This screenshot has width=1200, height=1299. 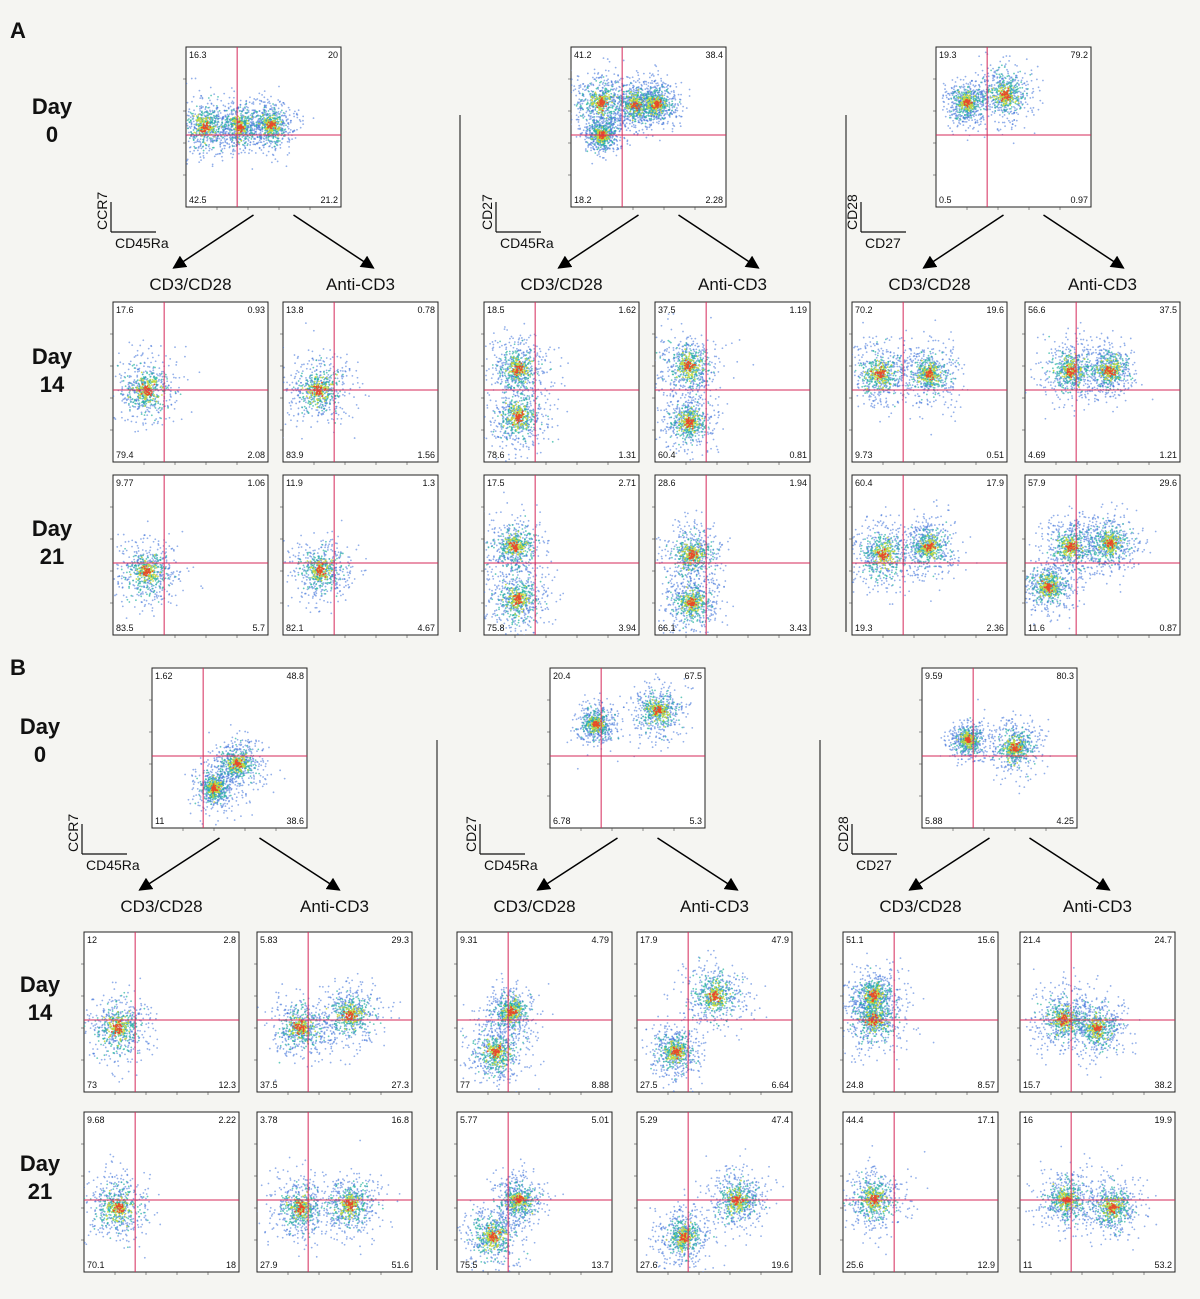 What do you see at coordinates (295, 455) in the screenshot?
I see `quadrant-lower-left: 83.9` at bounding box center [295, 455].